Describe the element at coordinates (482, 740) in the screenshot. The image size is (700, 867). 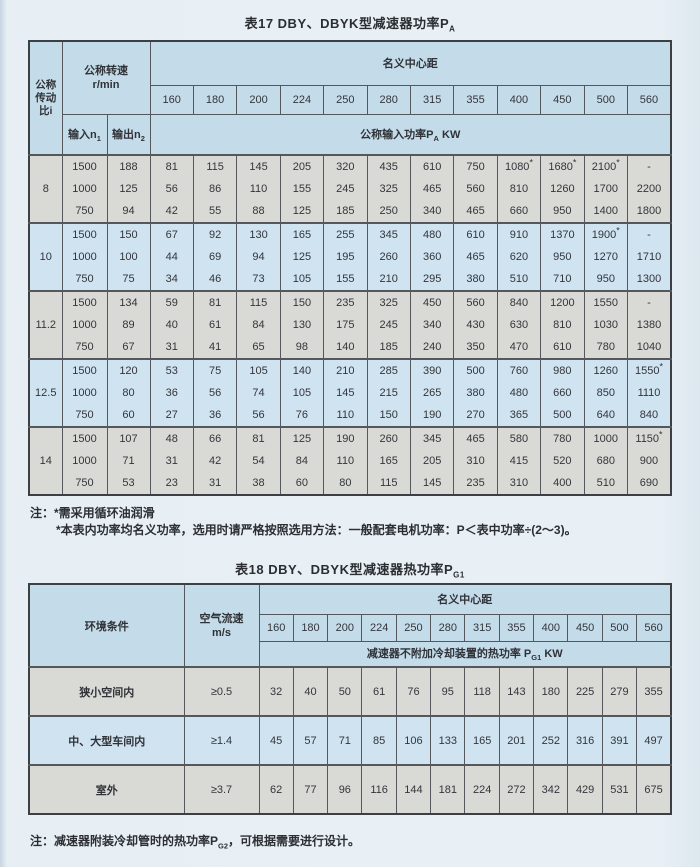
I see `thermal-power-cell: 165` at that location.